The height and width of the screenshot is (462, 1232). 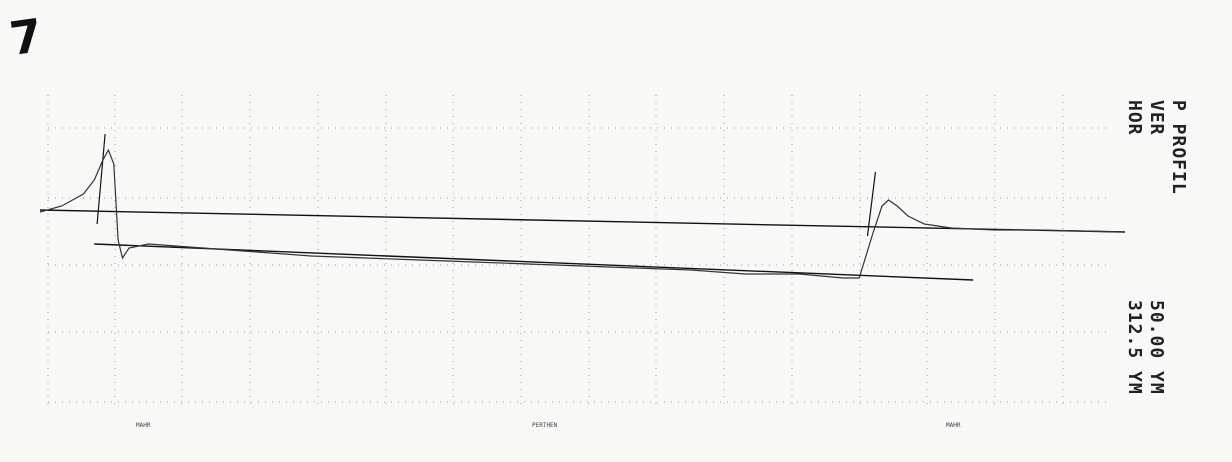 What do you see at coordinates (1156, 347) in the screenshot?
I see `vertical-scale-value: 50.00 YM` at bounding box center [1156, 347].